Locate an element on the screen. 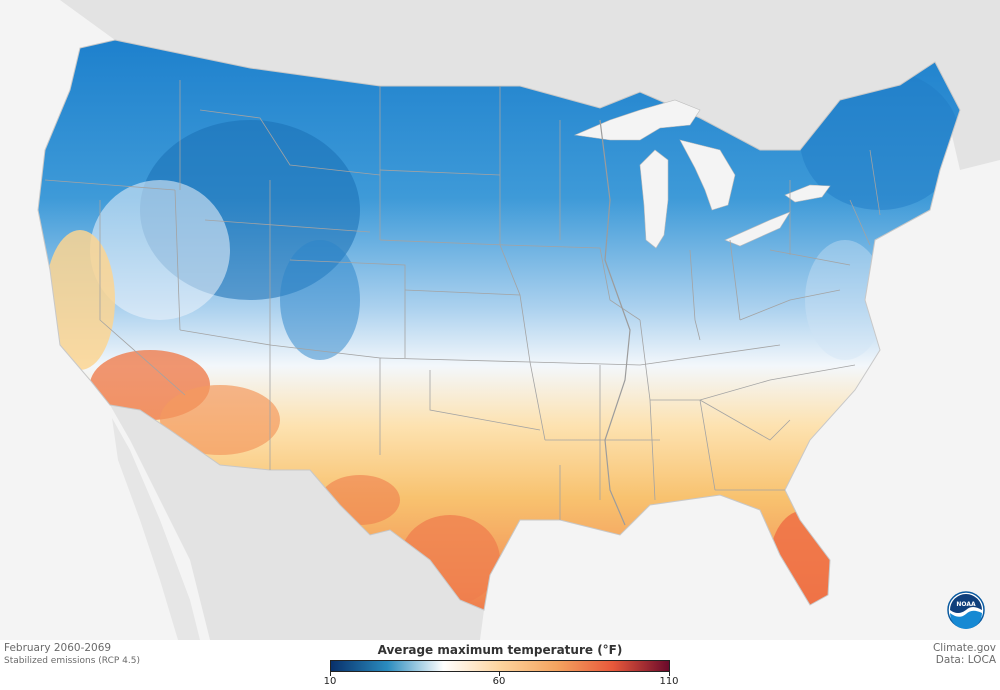 The width and height of the screenshot is (1000, 690). mexico-landmass is located at coordinates (297, 522).